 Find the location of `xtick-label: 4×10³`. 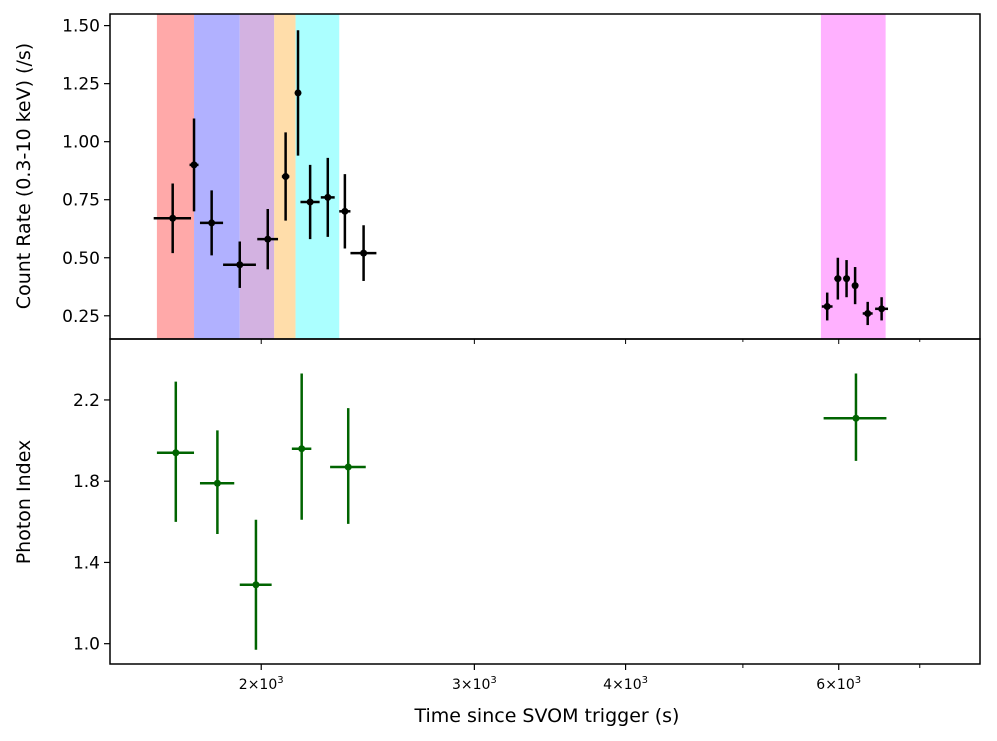

xtick-label: 4×10³ is located at coordinates (625, 684).